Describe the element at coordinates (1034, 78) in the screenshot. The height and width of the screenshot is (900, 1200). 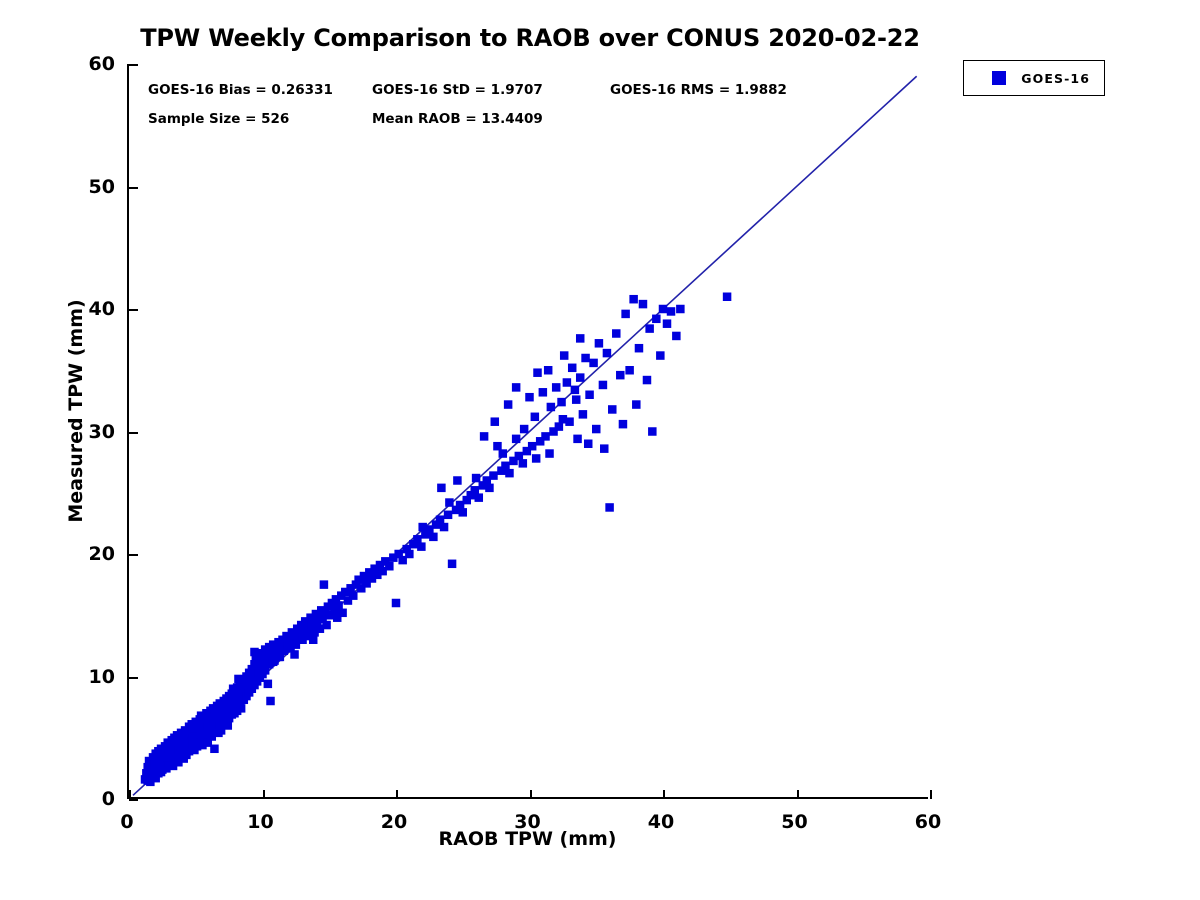
I see `legend: GOES-16` at that location.